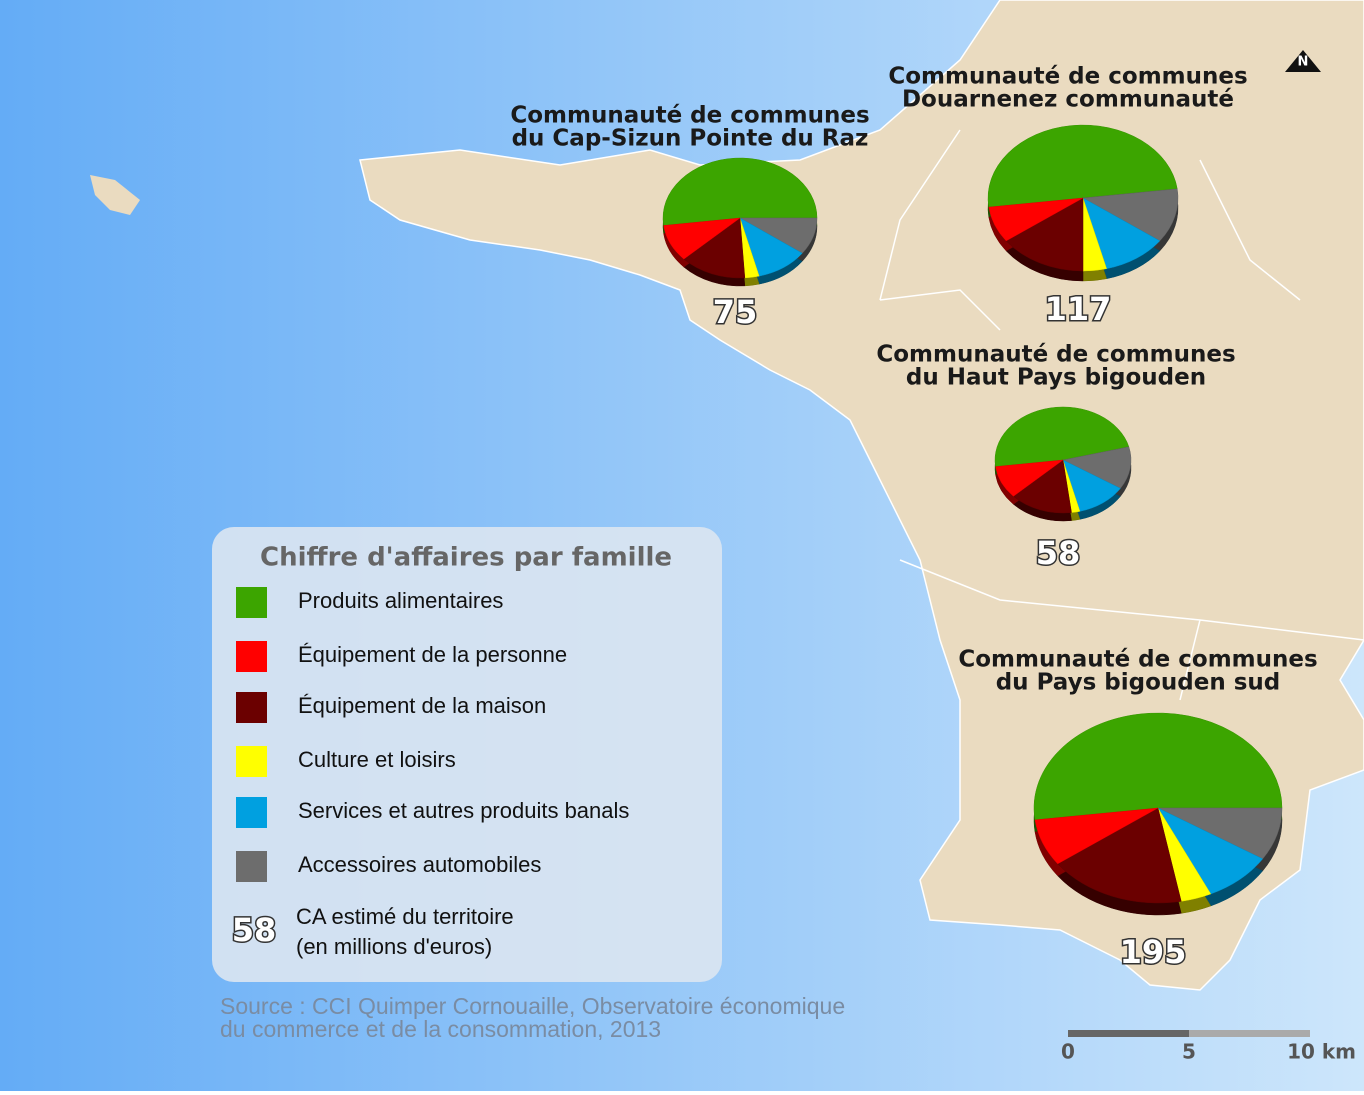 Image resolution: width=1364 pixels, height=1095 pixels. What do you see at coordinates (1068, 1052) in the screenshot?
I see `scale-label: 0` at bounding box center [1068, 1052].